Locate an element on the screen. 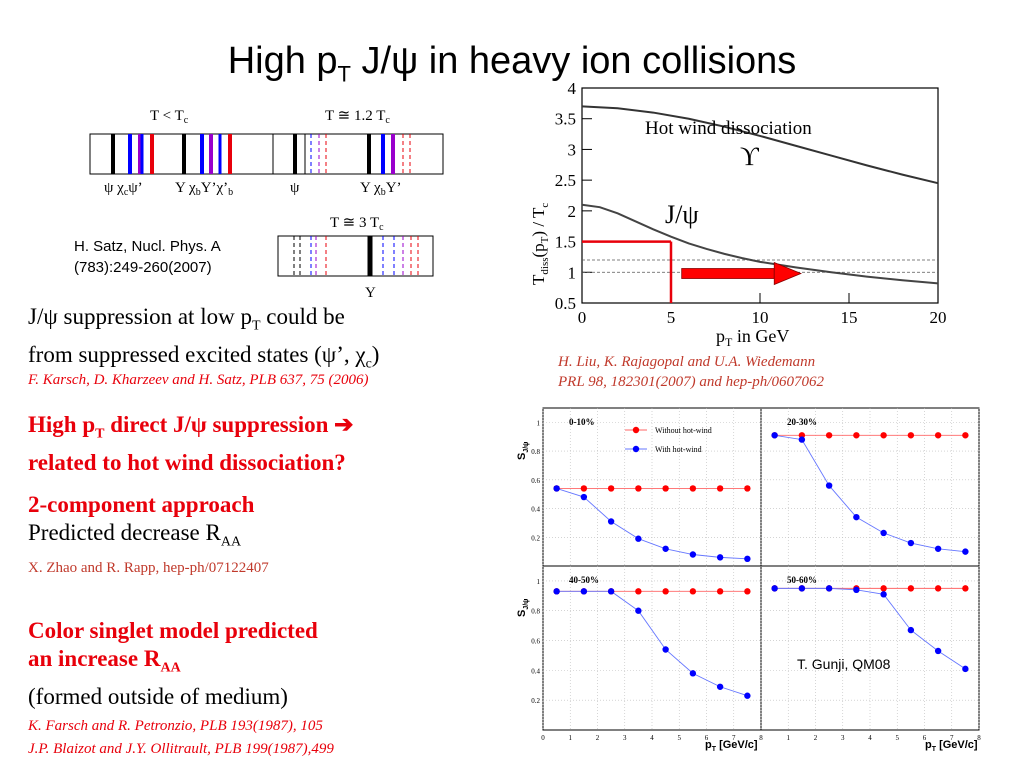  gunji-ytick-label: 0.6 is located at coordinates (535, 481).